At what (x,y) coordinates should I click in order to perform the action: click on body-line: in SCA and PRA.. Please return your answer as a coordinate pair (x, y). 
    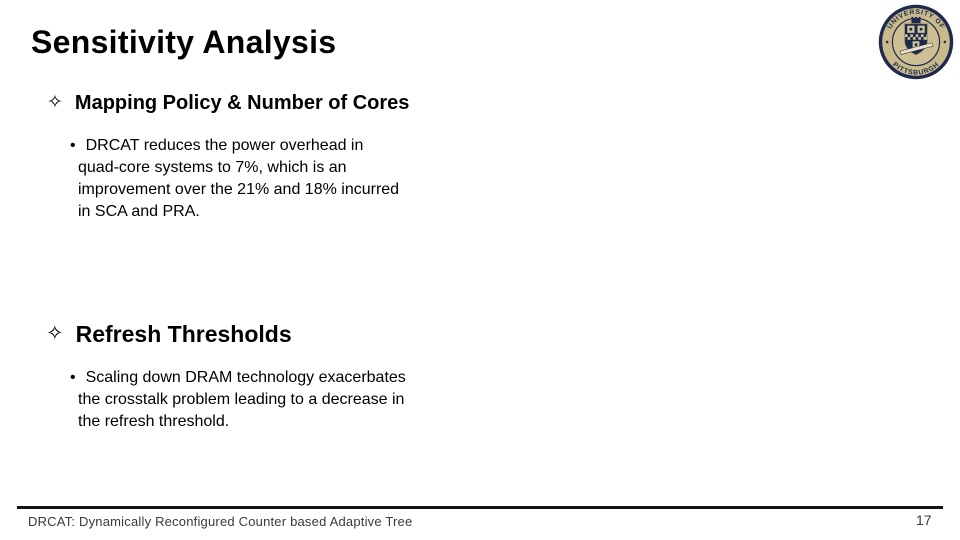
    Looking at the image, I should click on (139, 211).